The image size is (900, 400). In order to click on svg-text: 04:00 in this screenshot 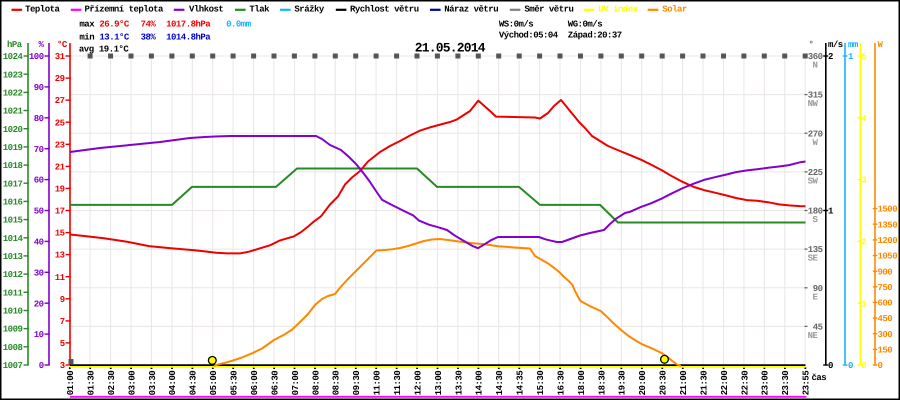, I will do `click(173, 383)`.